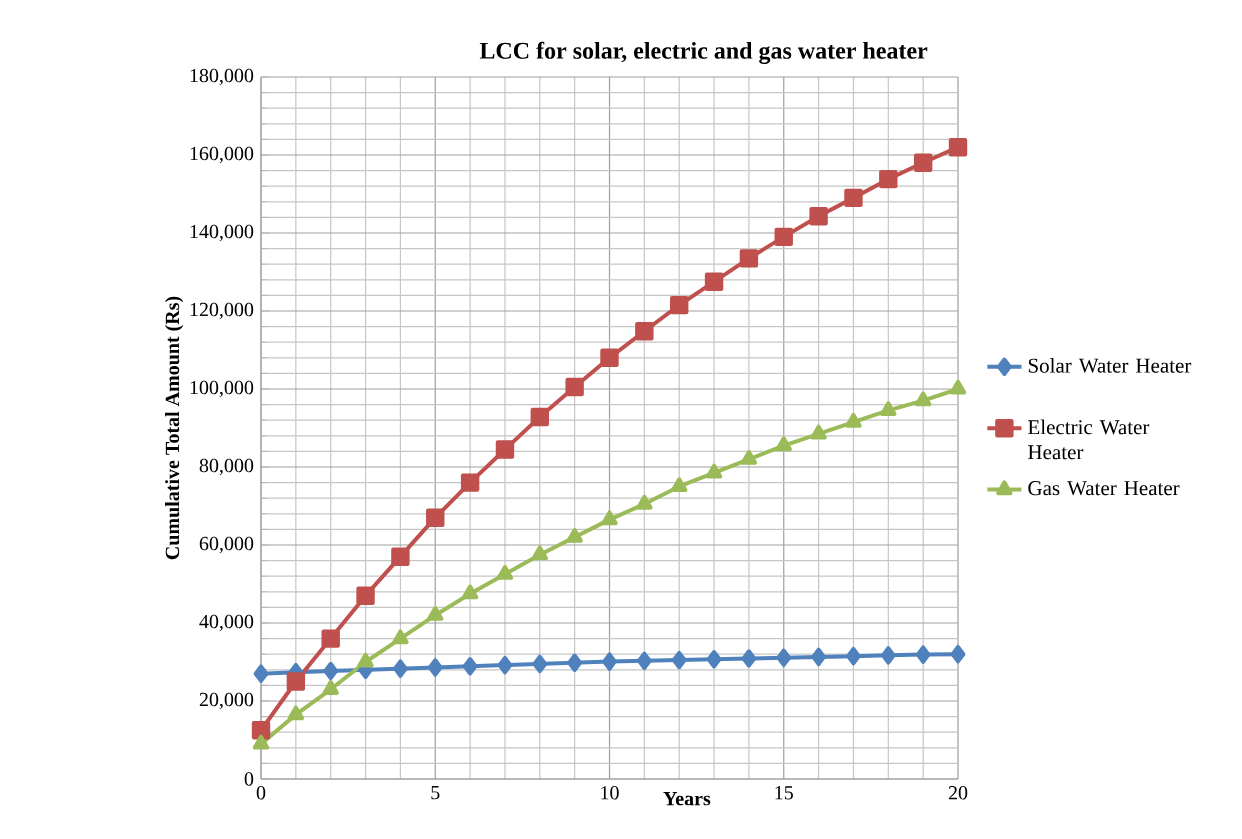 Image resolution: width=1242 pixels, height=839 pixels. I want to click on x-tick-label: 15, so click(784, 793).